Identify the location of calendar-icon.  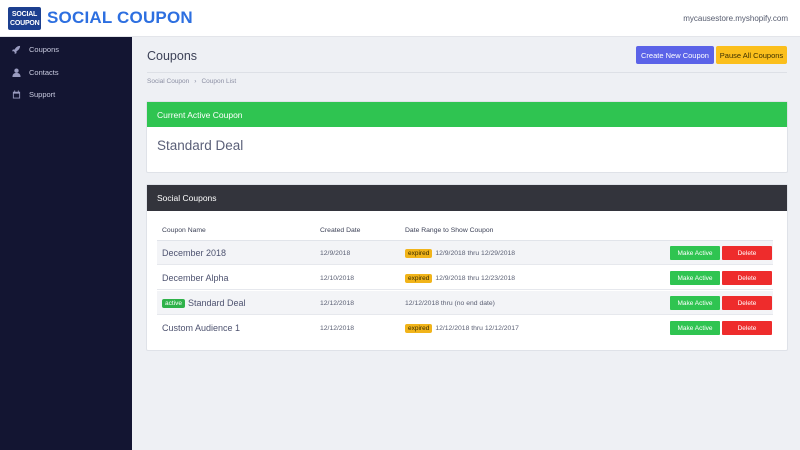
(16, 94).